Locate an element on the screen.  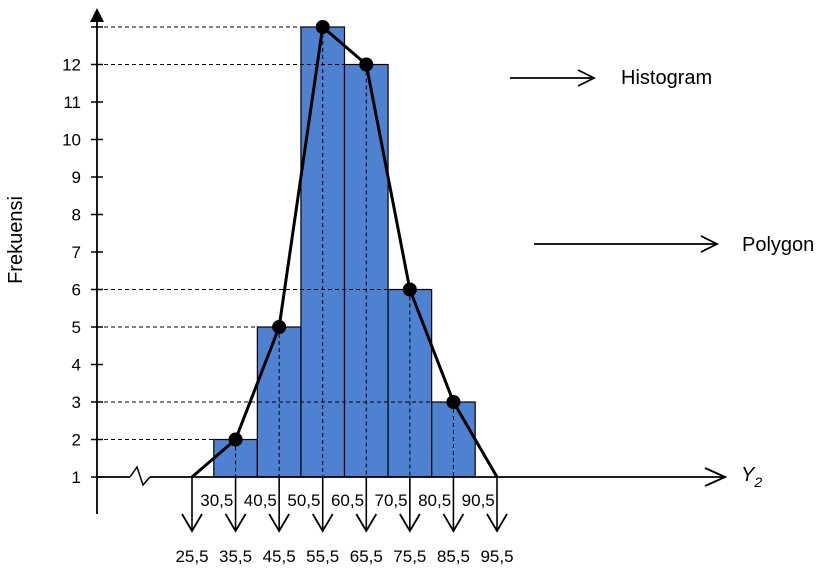
y-tick-label-12: 12 is located at coordinates (71, 65).